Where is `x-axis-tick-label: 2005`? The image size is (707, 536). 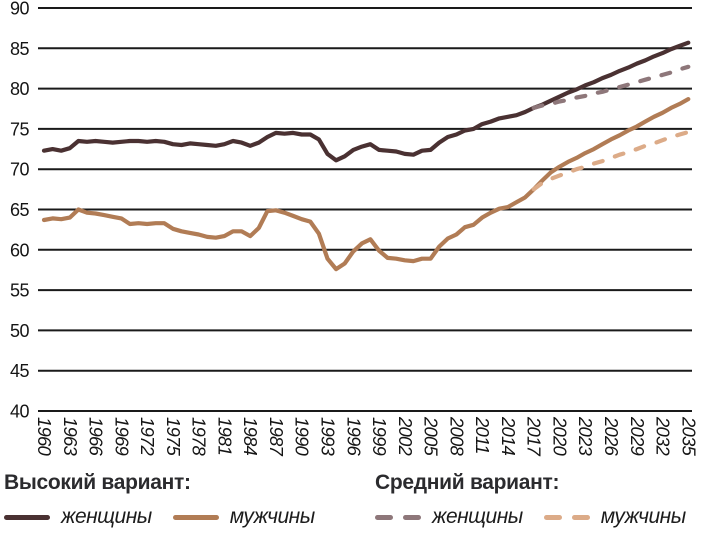
x-axis-tick-label: 2005 is located at coordinates (431, 436).